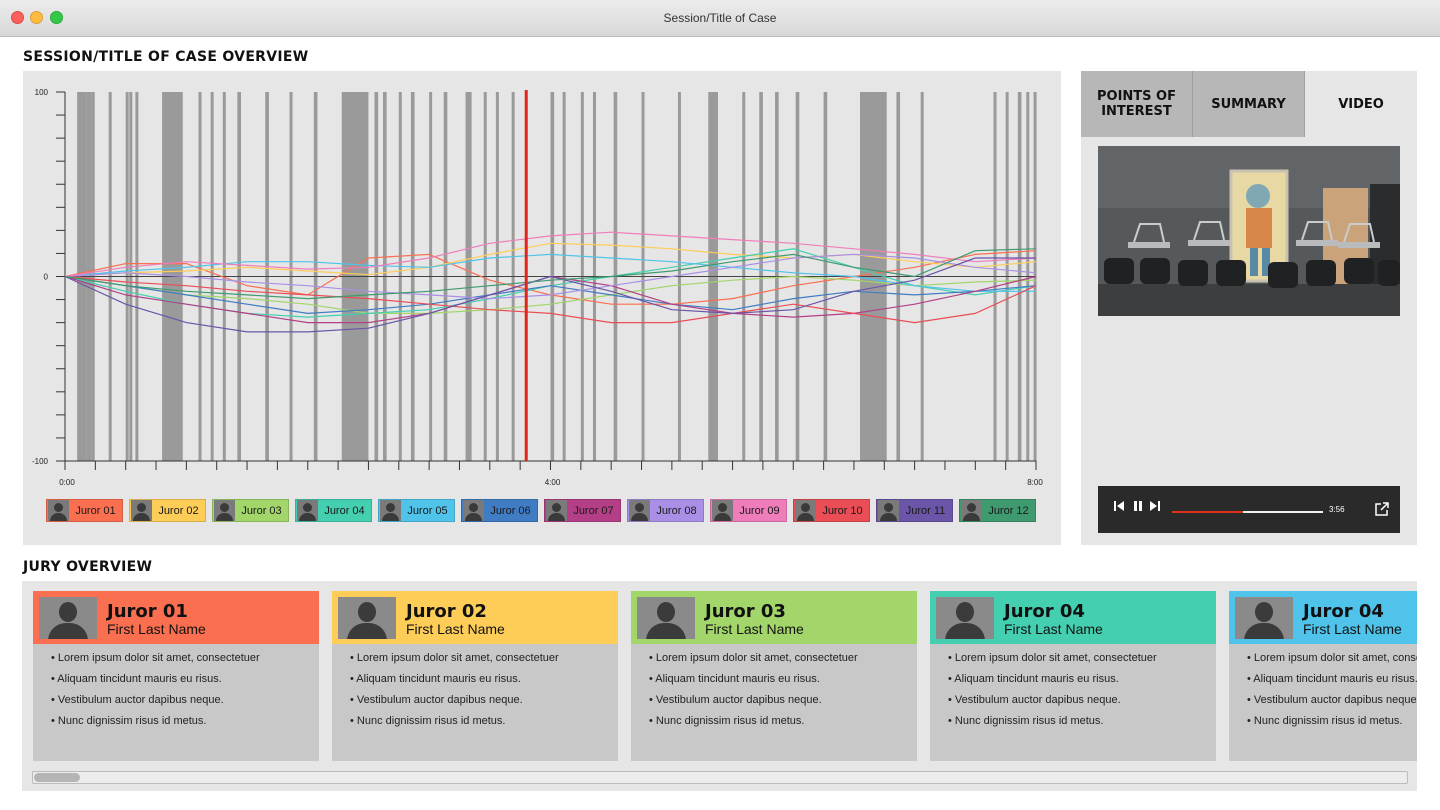 The height and width of the screenshot is (810, 1440). I want to click on legend-label: Juror 11, so click(925, 510).